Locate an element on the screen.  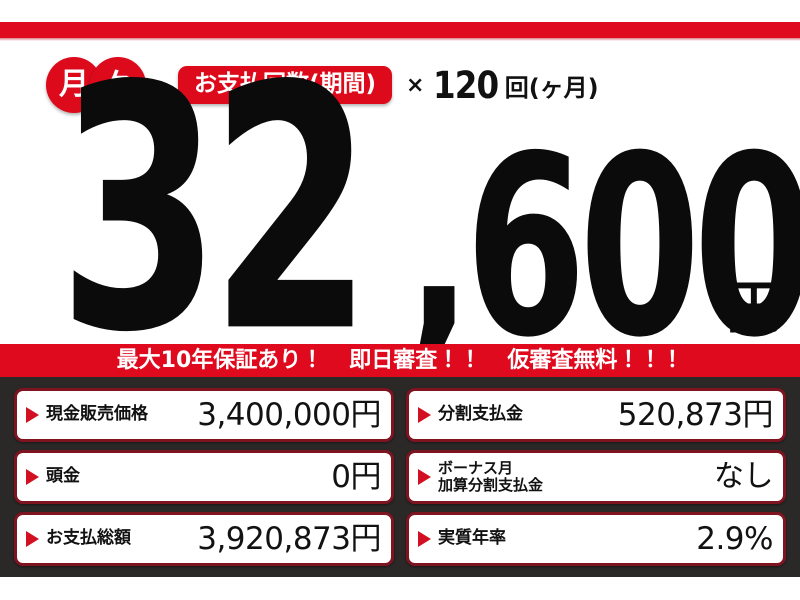
spec-row-total-payment: お支払総額 3,920,873円 is located at coordinates (204, 539).